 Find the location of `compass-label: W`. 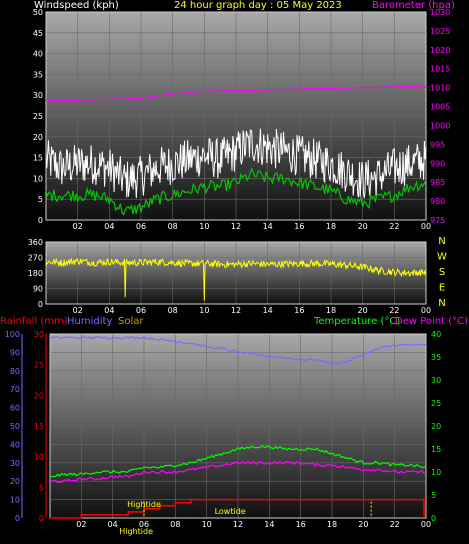

compass-label: W is located at coordinates (442, 257).